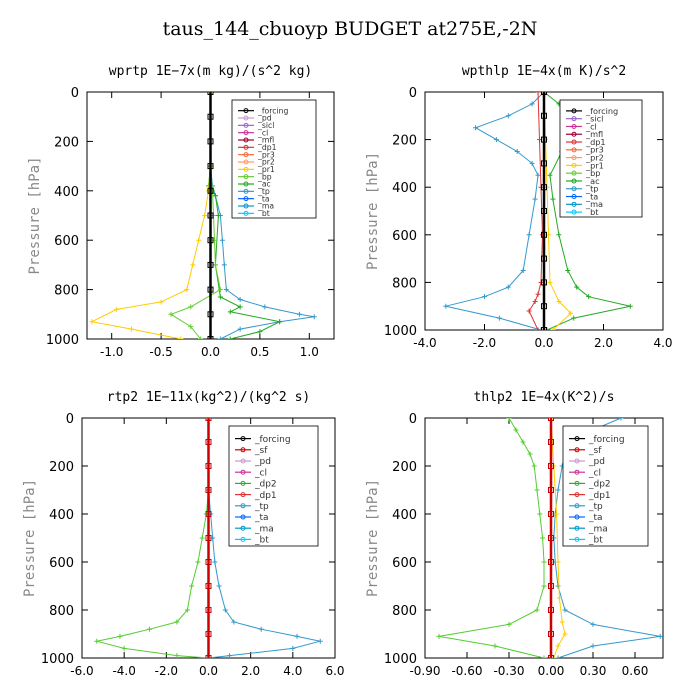  I want to click on series-pr1, so click(151, 215).